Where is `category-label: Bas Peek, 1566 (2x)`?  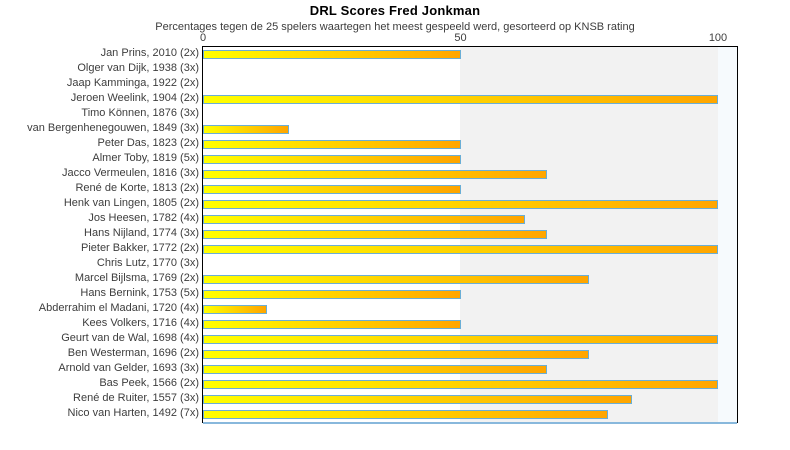 category-label: Bas Peek, 1566 (2x) is located at coordinates (149, 383).